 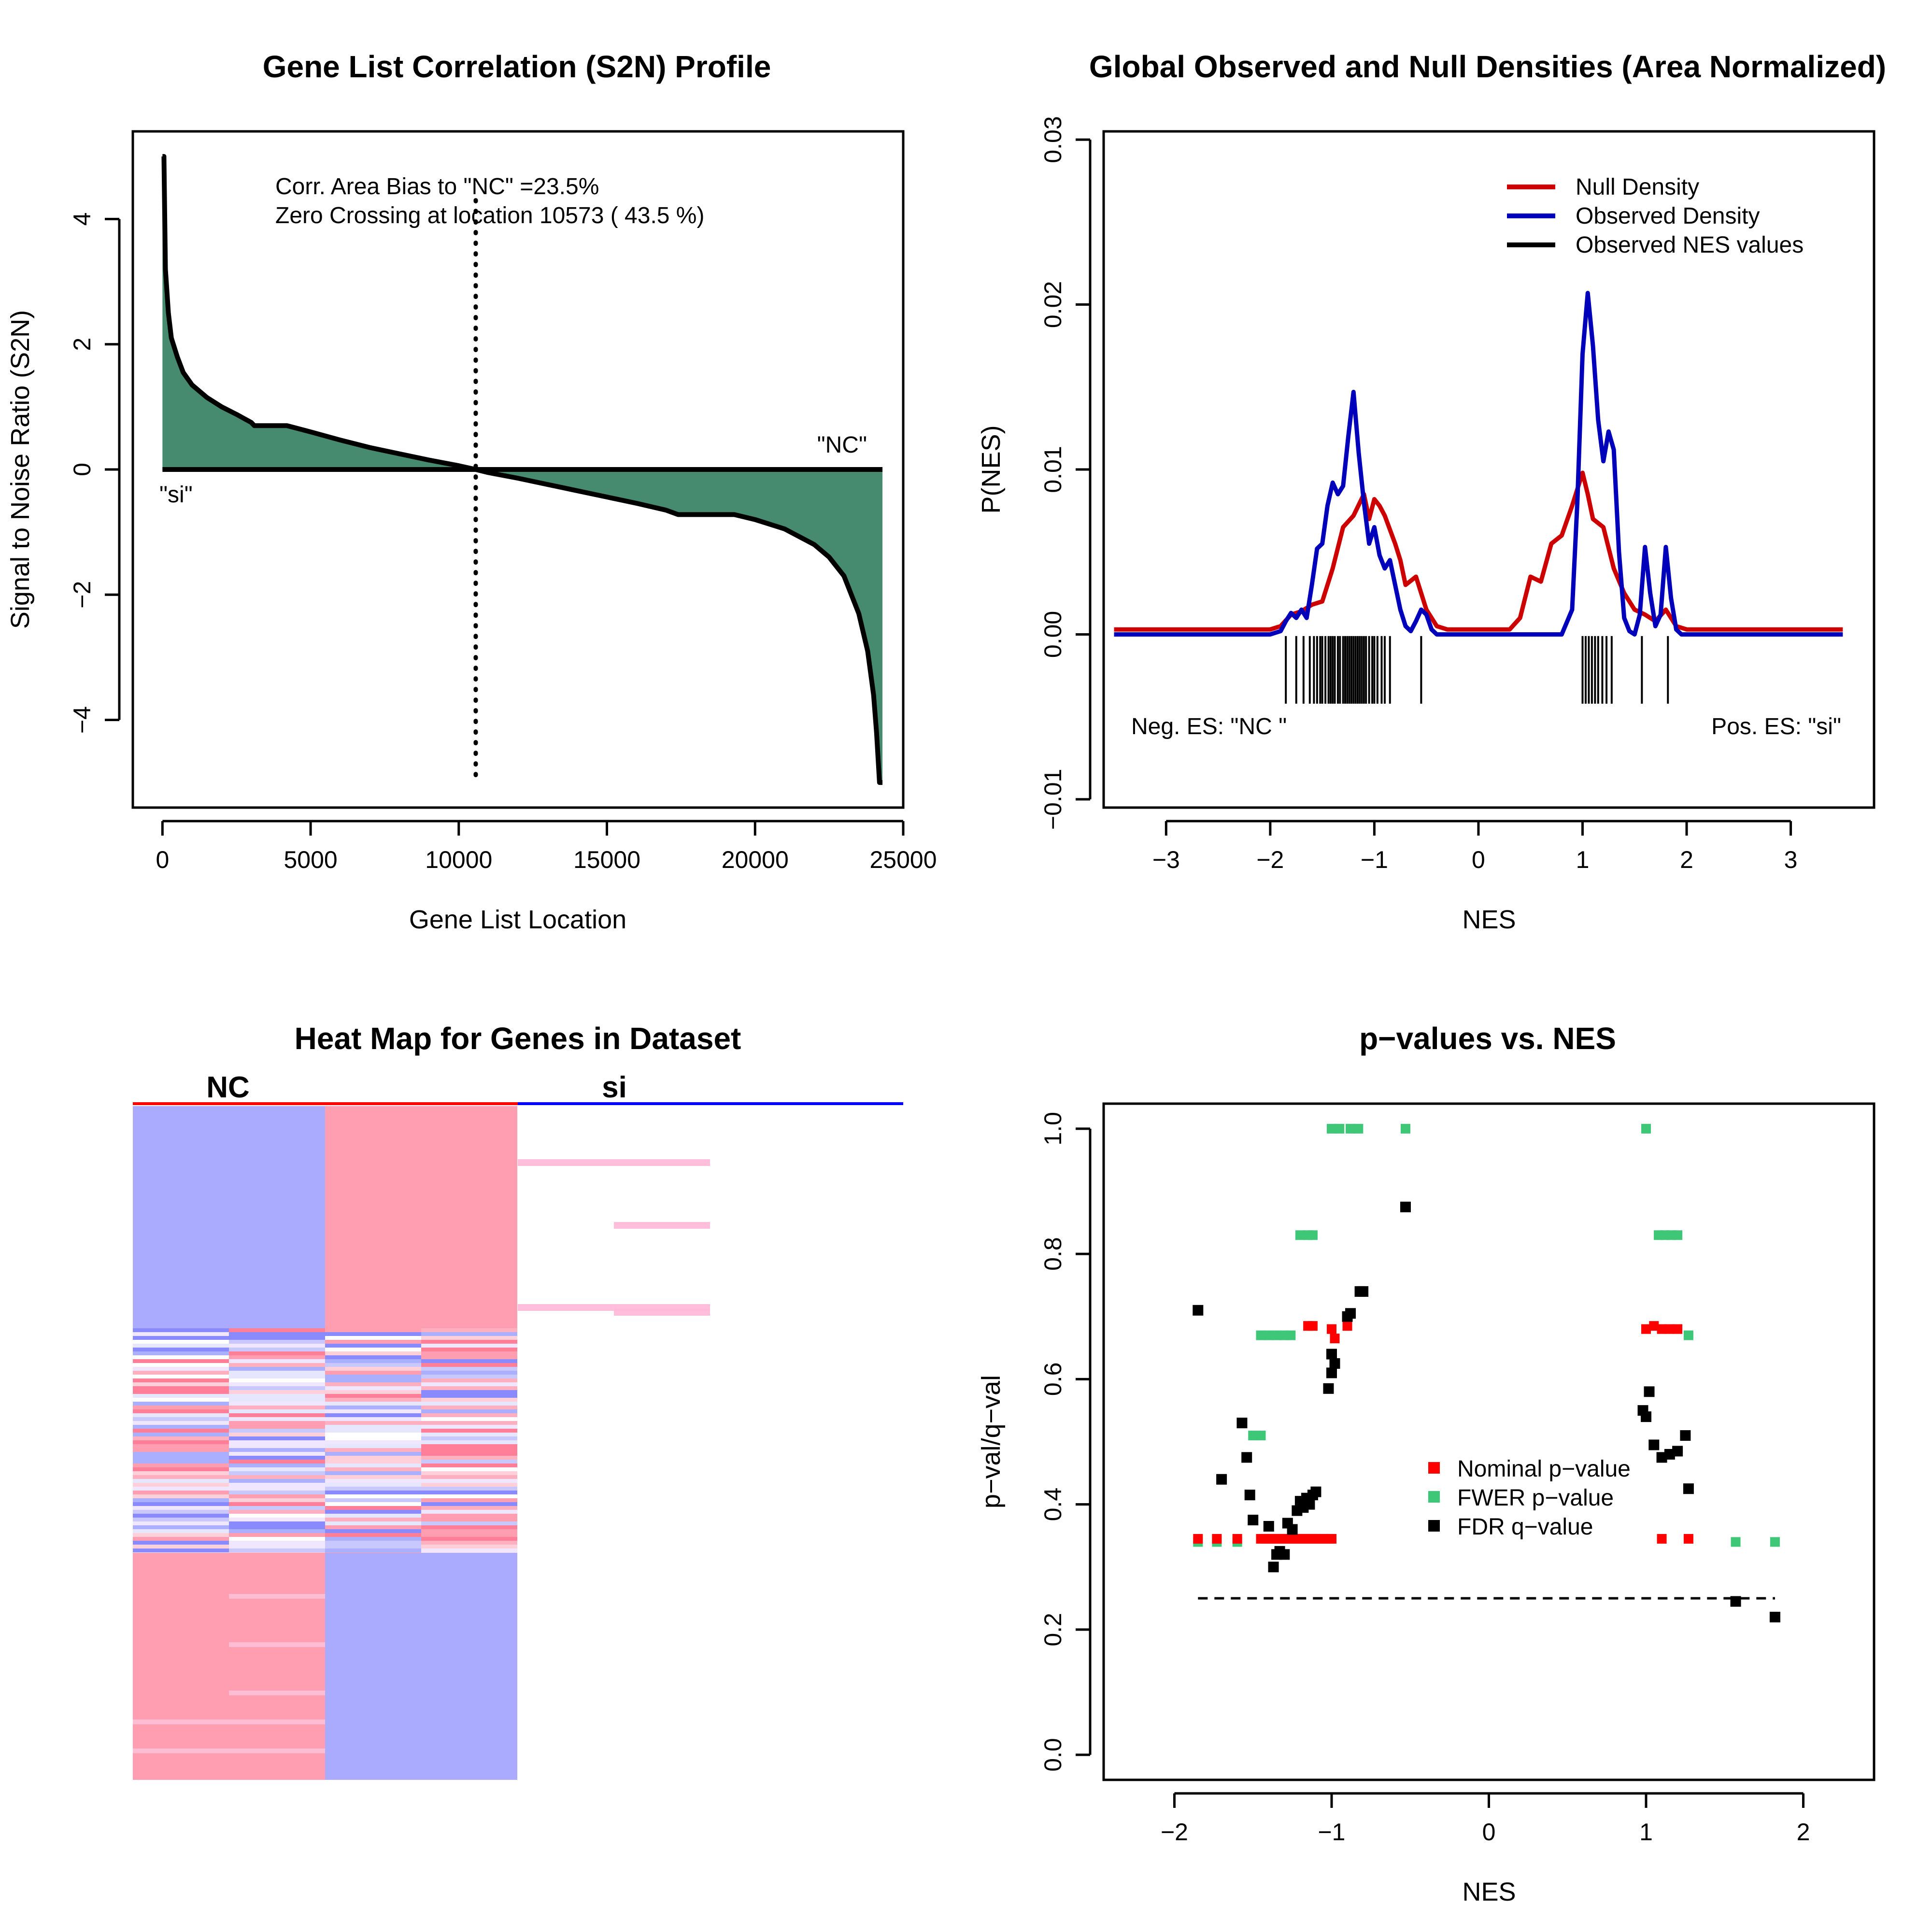 I want to click on pvalue-y-tick-label: 0.0, so click(x=1052, y=1755).